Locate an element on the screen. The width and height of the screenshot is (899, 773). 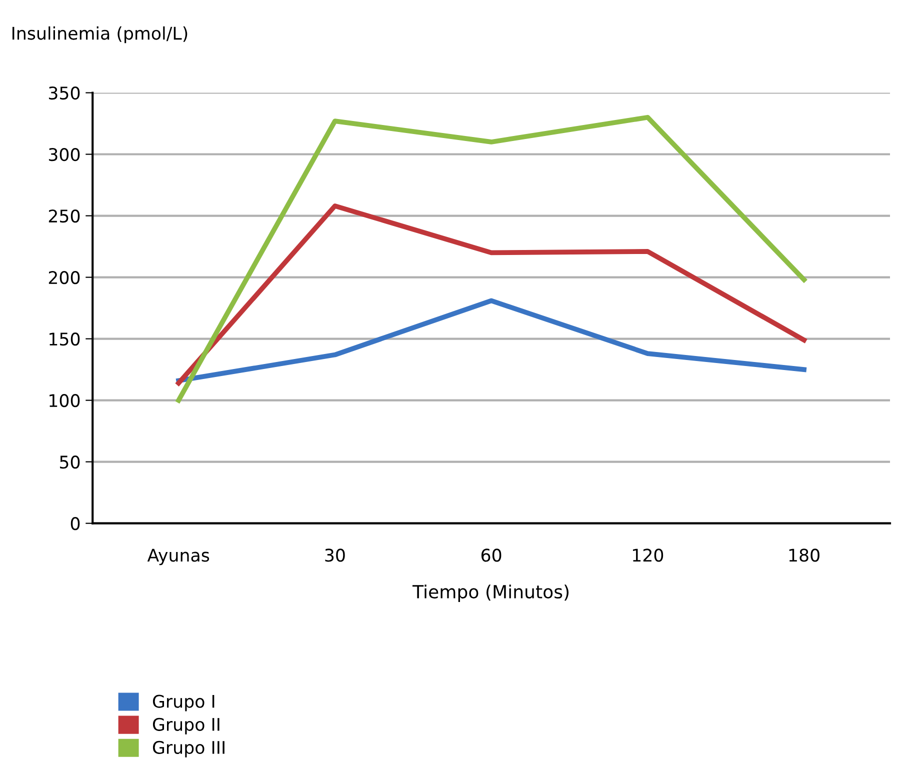
x-axis-title: Tiempo (Minutos) is located at coordinates (490, 593).